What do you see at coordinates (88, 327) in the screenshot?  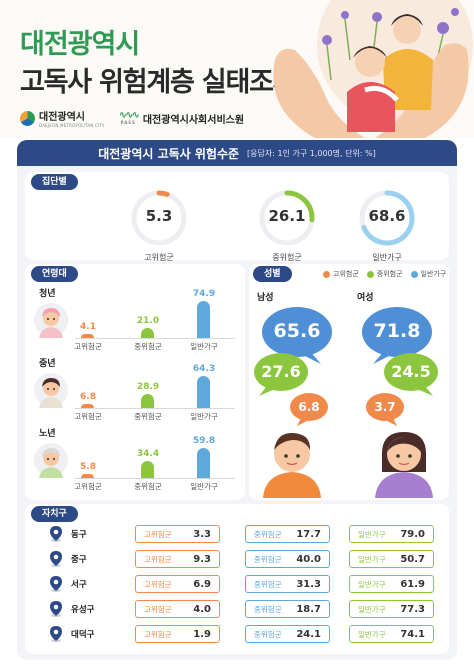 I see `age-bar-value: 4.1` at bounding box center [88, 327].